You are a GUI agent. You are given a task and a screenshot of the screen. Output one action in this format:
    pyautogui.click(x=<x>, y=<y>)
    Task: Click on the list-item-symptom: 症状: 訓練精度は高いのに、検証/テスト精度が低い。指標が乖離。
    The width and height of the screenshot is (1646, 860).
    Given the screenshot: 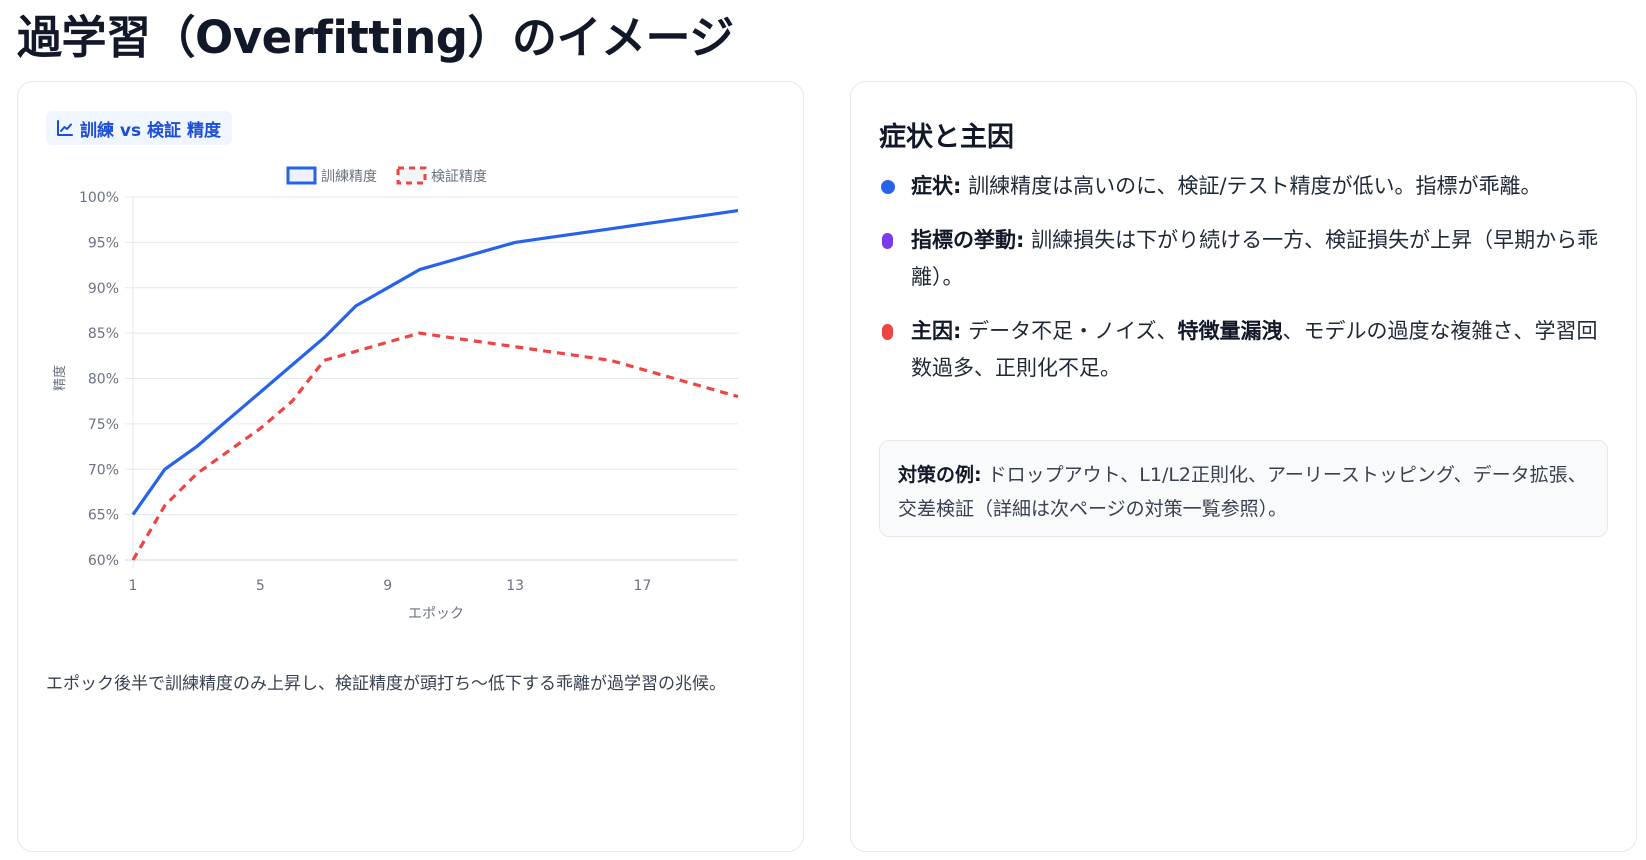 What is the action you would take?
    pyautogui.click(x=1239, y=186)
    